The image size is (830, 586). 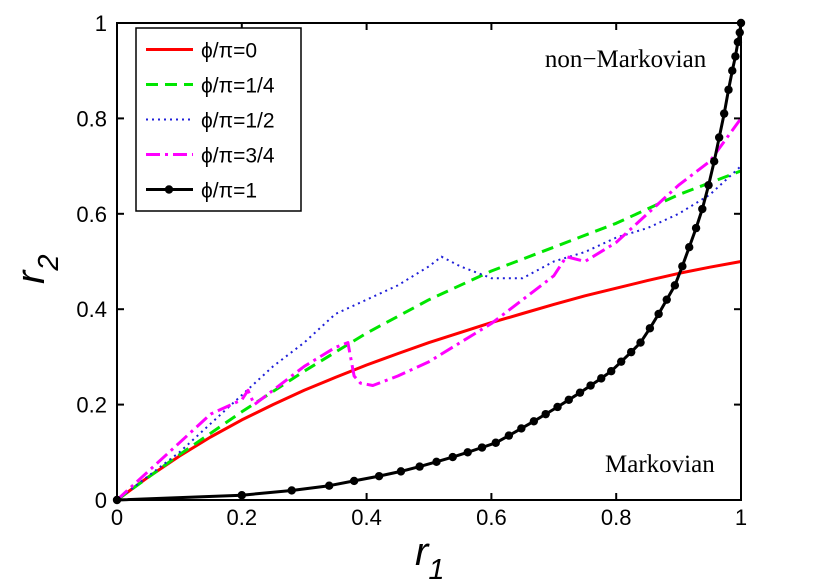 I want to click on y-tick-label: 0.2, so click(x=91, y=405).